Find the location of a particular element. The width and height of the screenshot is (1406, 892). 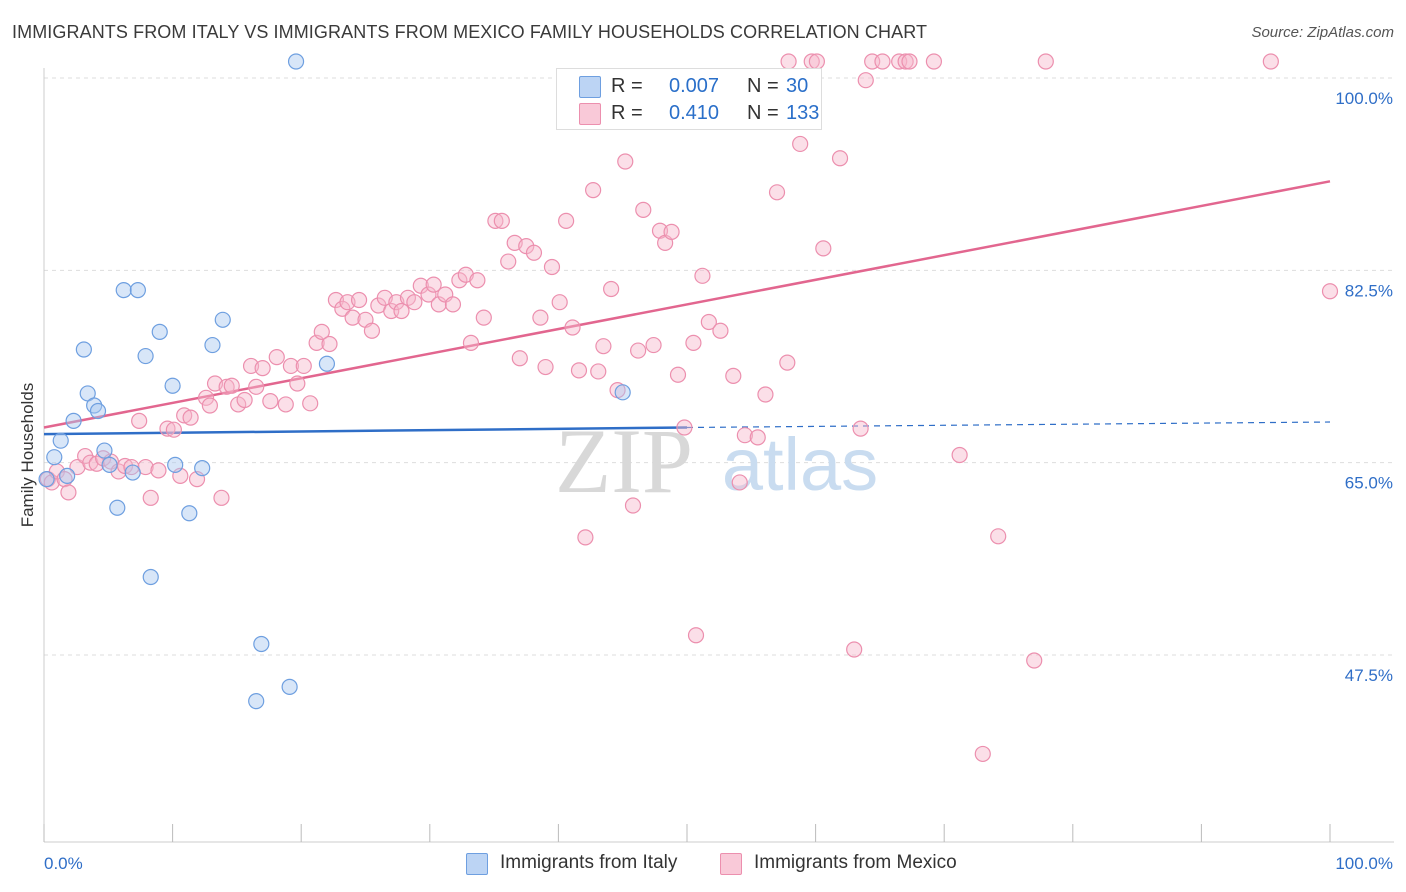

mexico-r-value: 0.410 is located at coordinates (694, 113).